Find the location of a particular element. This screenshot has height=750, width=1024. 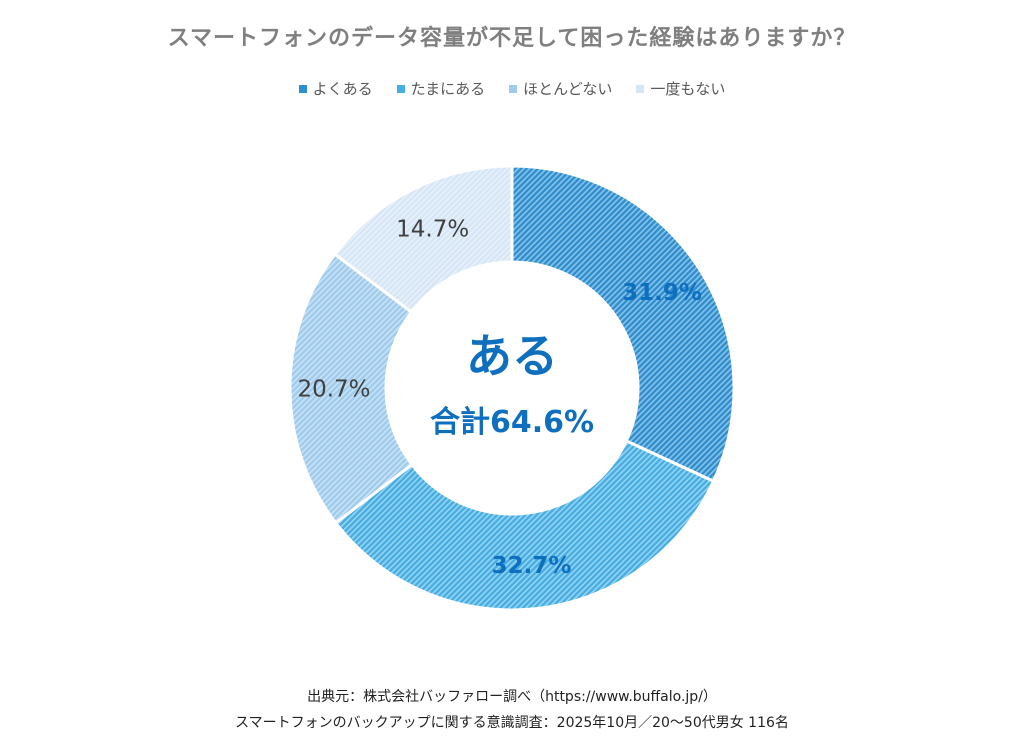

legend-label-often: よくある is located at coordinates (342, 89).